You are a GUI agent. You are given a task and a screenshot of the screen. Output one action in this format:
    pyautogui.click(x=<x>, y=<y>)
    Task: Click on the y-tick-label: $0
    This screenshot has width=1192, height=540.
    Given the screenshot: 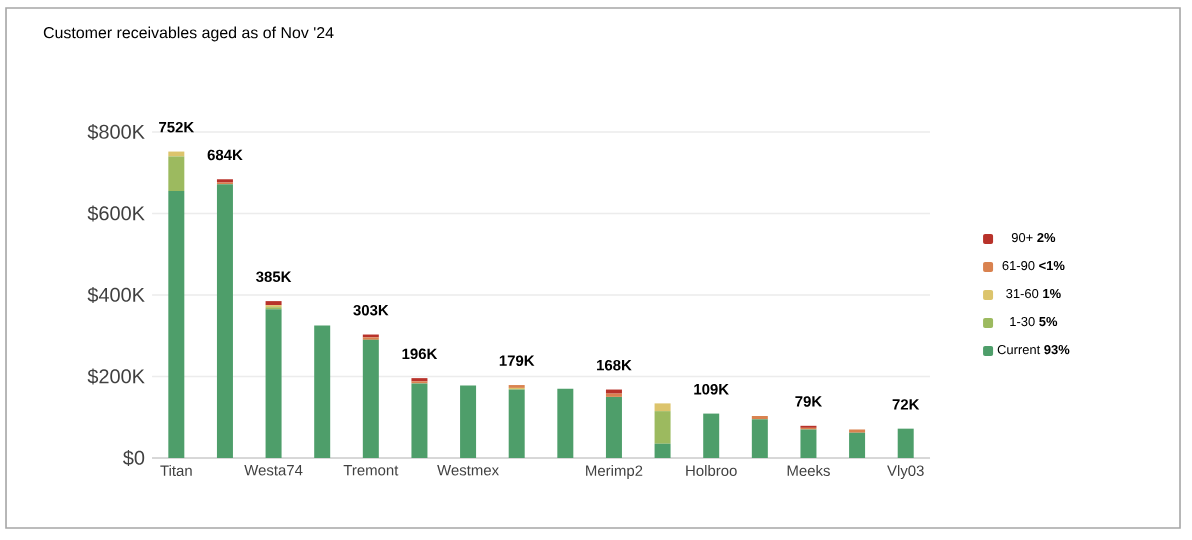 What is the action you would take?
    pyautogui.click(x=134, y=458)
    